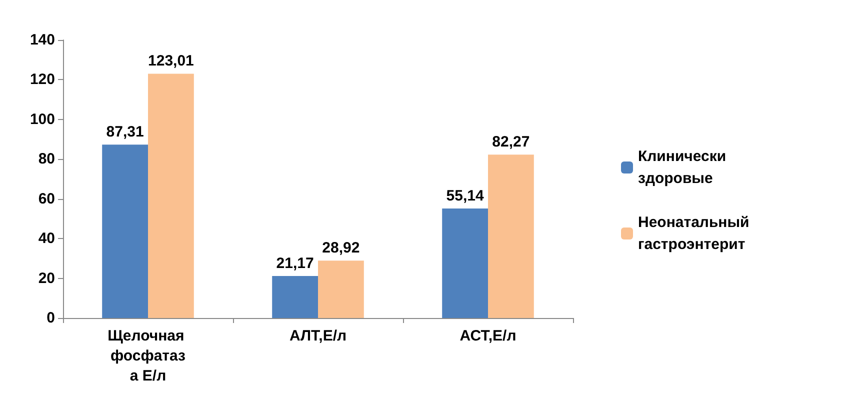  What do you see at coordinates (46, 159) in the screenshot?
I see `y-tick-label: 80` at bounding box center [46, 159].